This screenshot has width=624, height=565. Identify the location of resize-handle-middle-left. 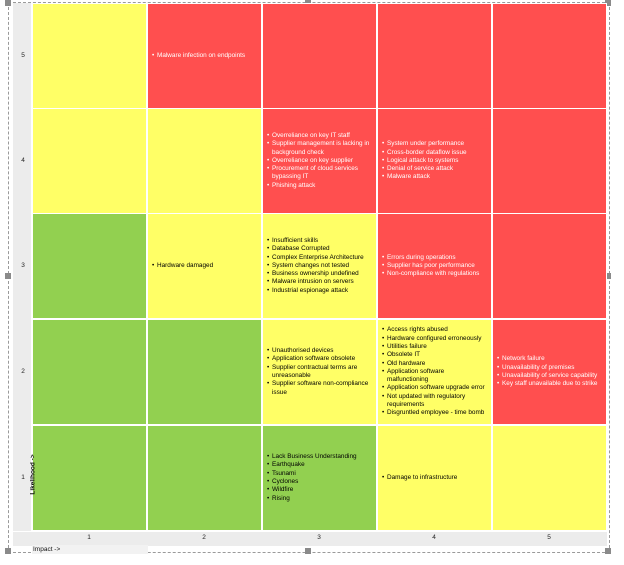
(8, 276).